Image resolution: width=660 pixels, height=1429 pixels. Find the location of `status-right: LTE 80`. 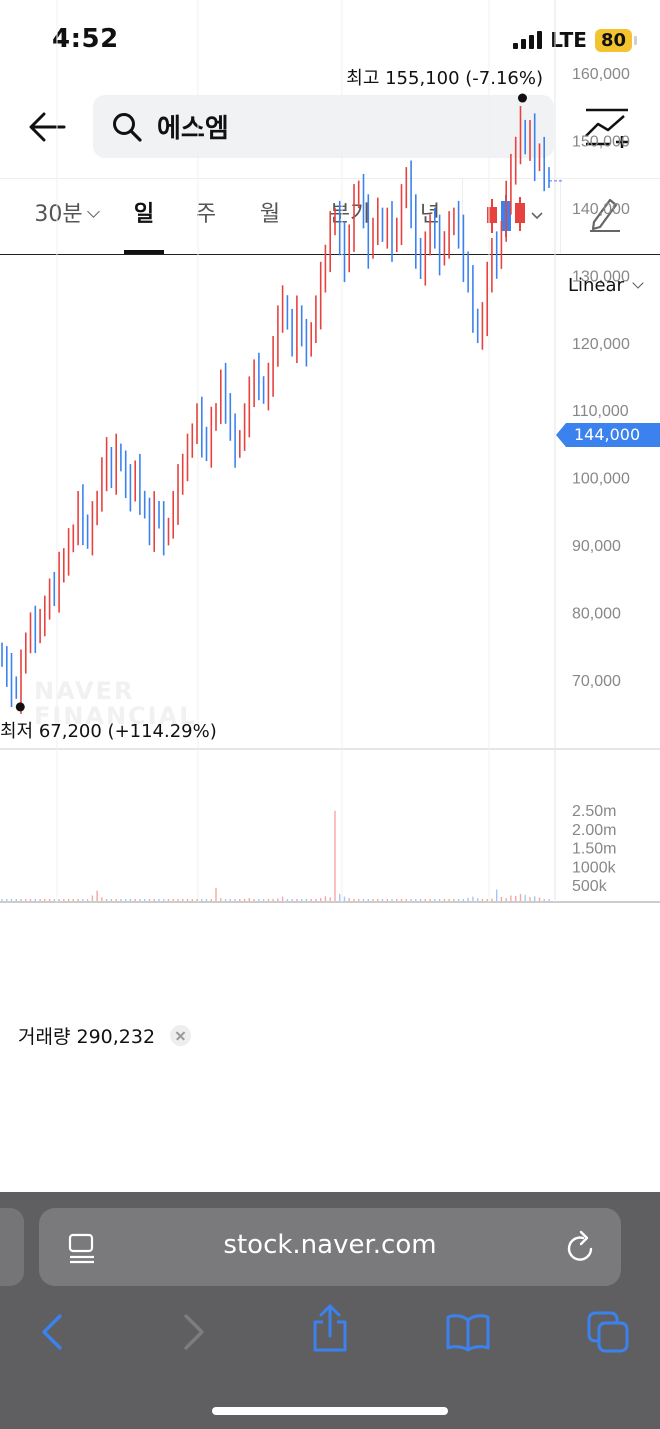

status-right: LTE 80 is located at coordinates (575, 40).